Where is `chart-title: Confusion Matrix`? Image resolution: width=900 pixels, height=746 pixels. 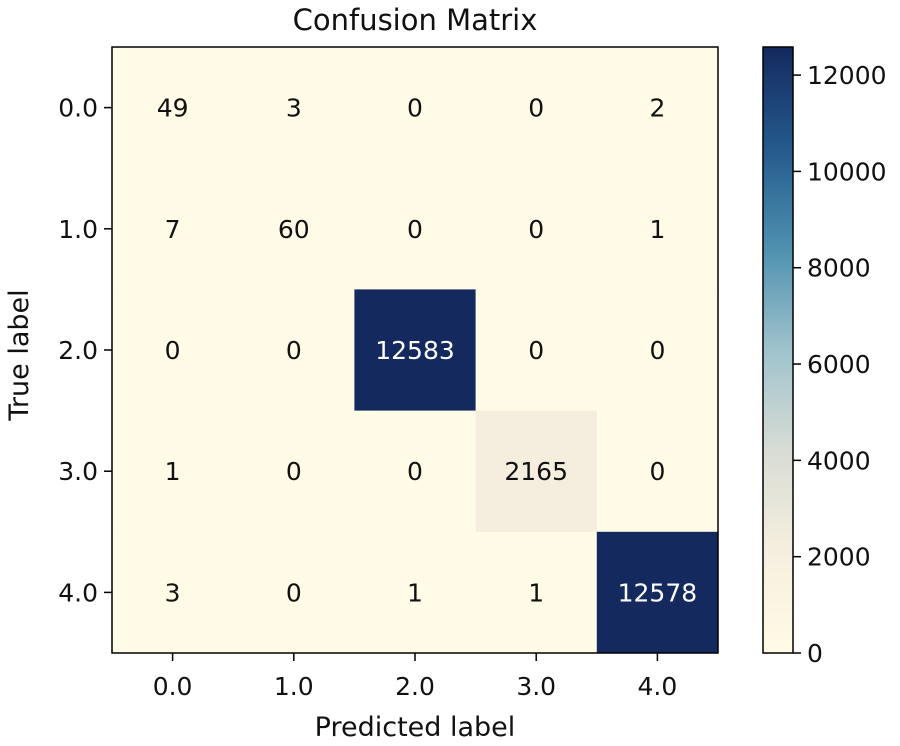
chart-title: Confusion Matrix is located at coordinates (415, 20).